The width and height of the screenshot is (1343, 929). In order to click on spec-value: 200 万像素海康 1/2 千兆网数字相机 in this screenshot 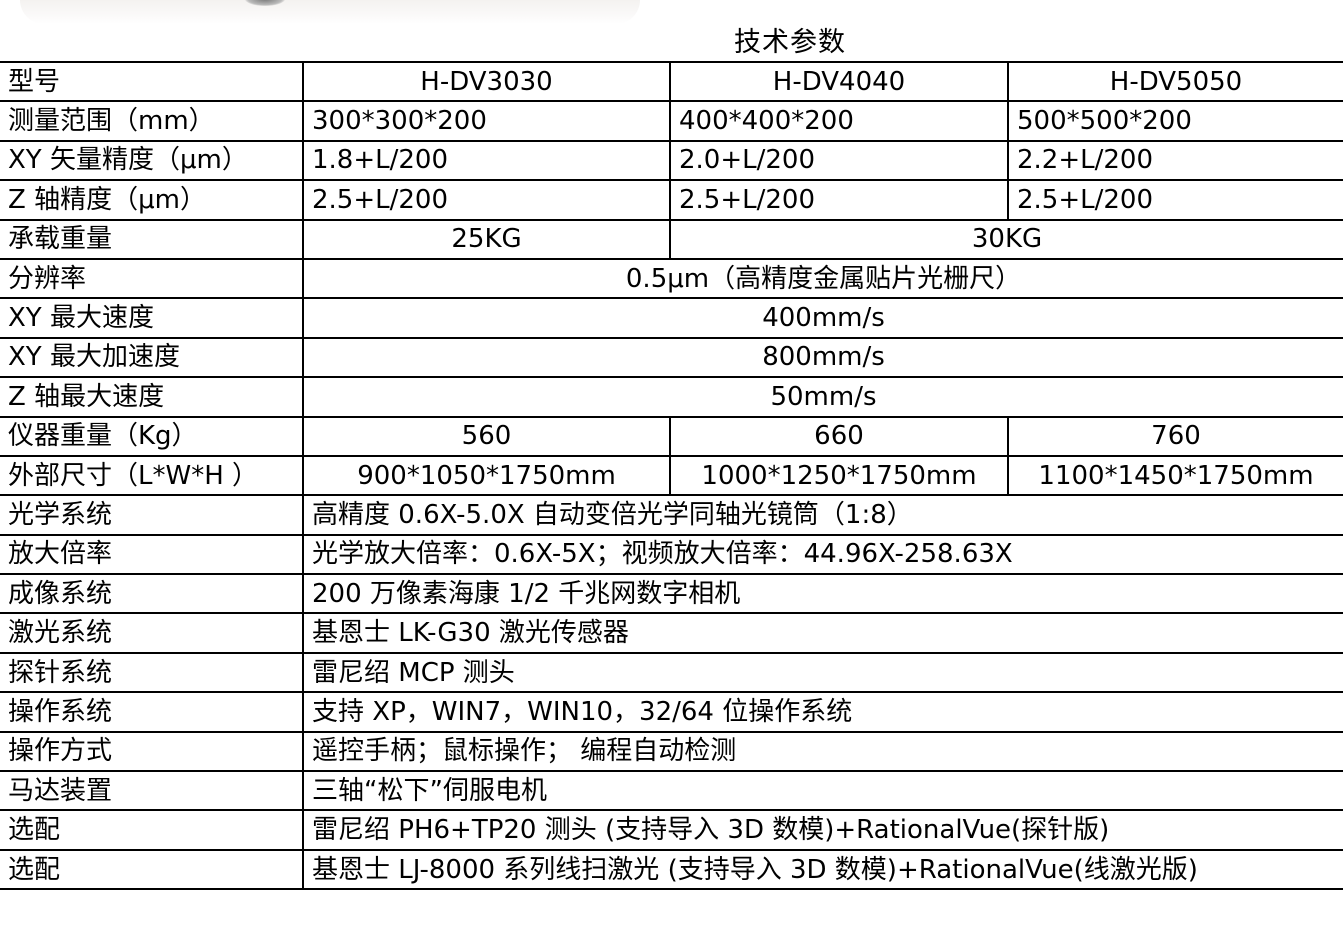, I will do `click(822, 594)`.